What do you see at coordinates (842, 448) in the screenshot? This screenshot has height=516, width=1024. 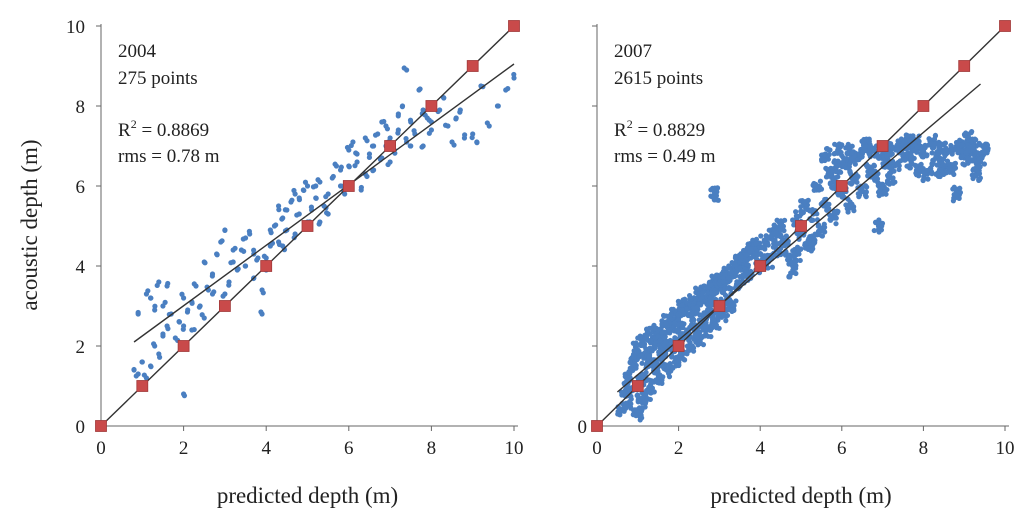 I see `x-tick-label: 6` at bounding box center [842, 448].